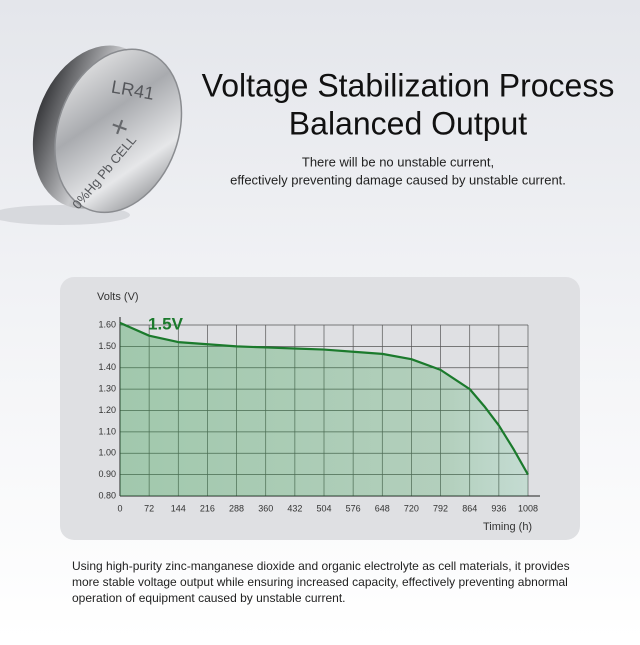  Describe the element at coordinates (178, 508) in the screenshot. I see `x-tick-label: 144` at that location.